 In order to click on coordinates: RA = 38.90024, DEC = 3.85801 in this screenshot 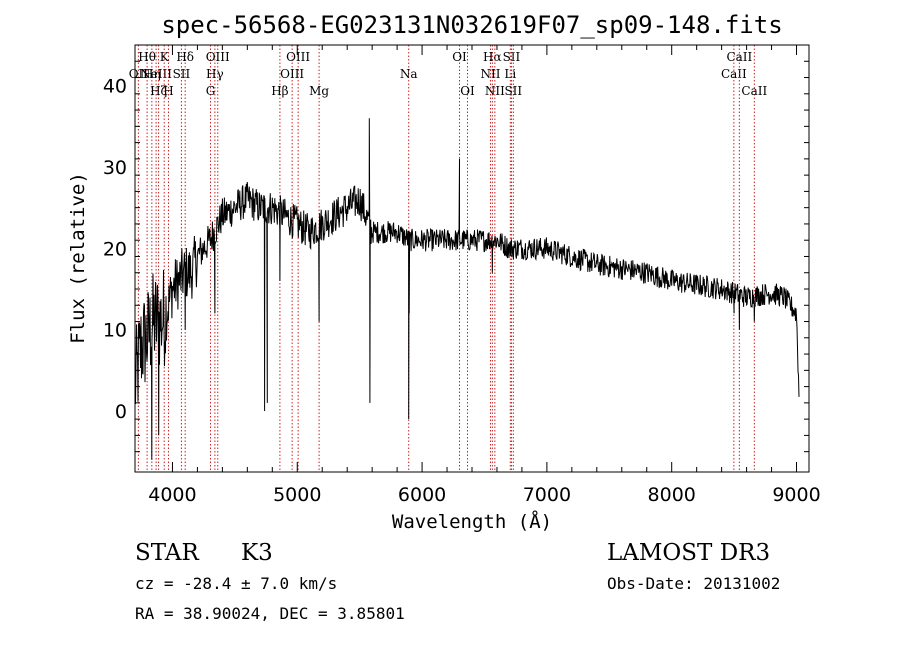, I will do `click(270, 613)`.